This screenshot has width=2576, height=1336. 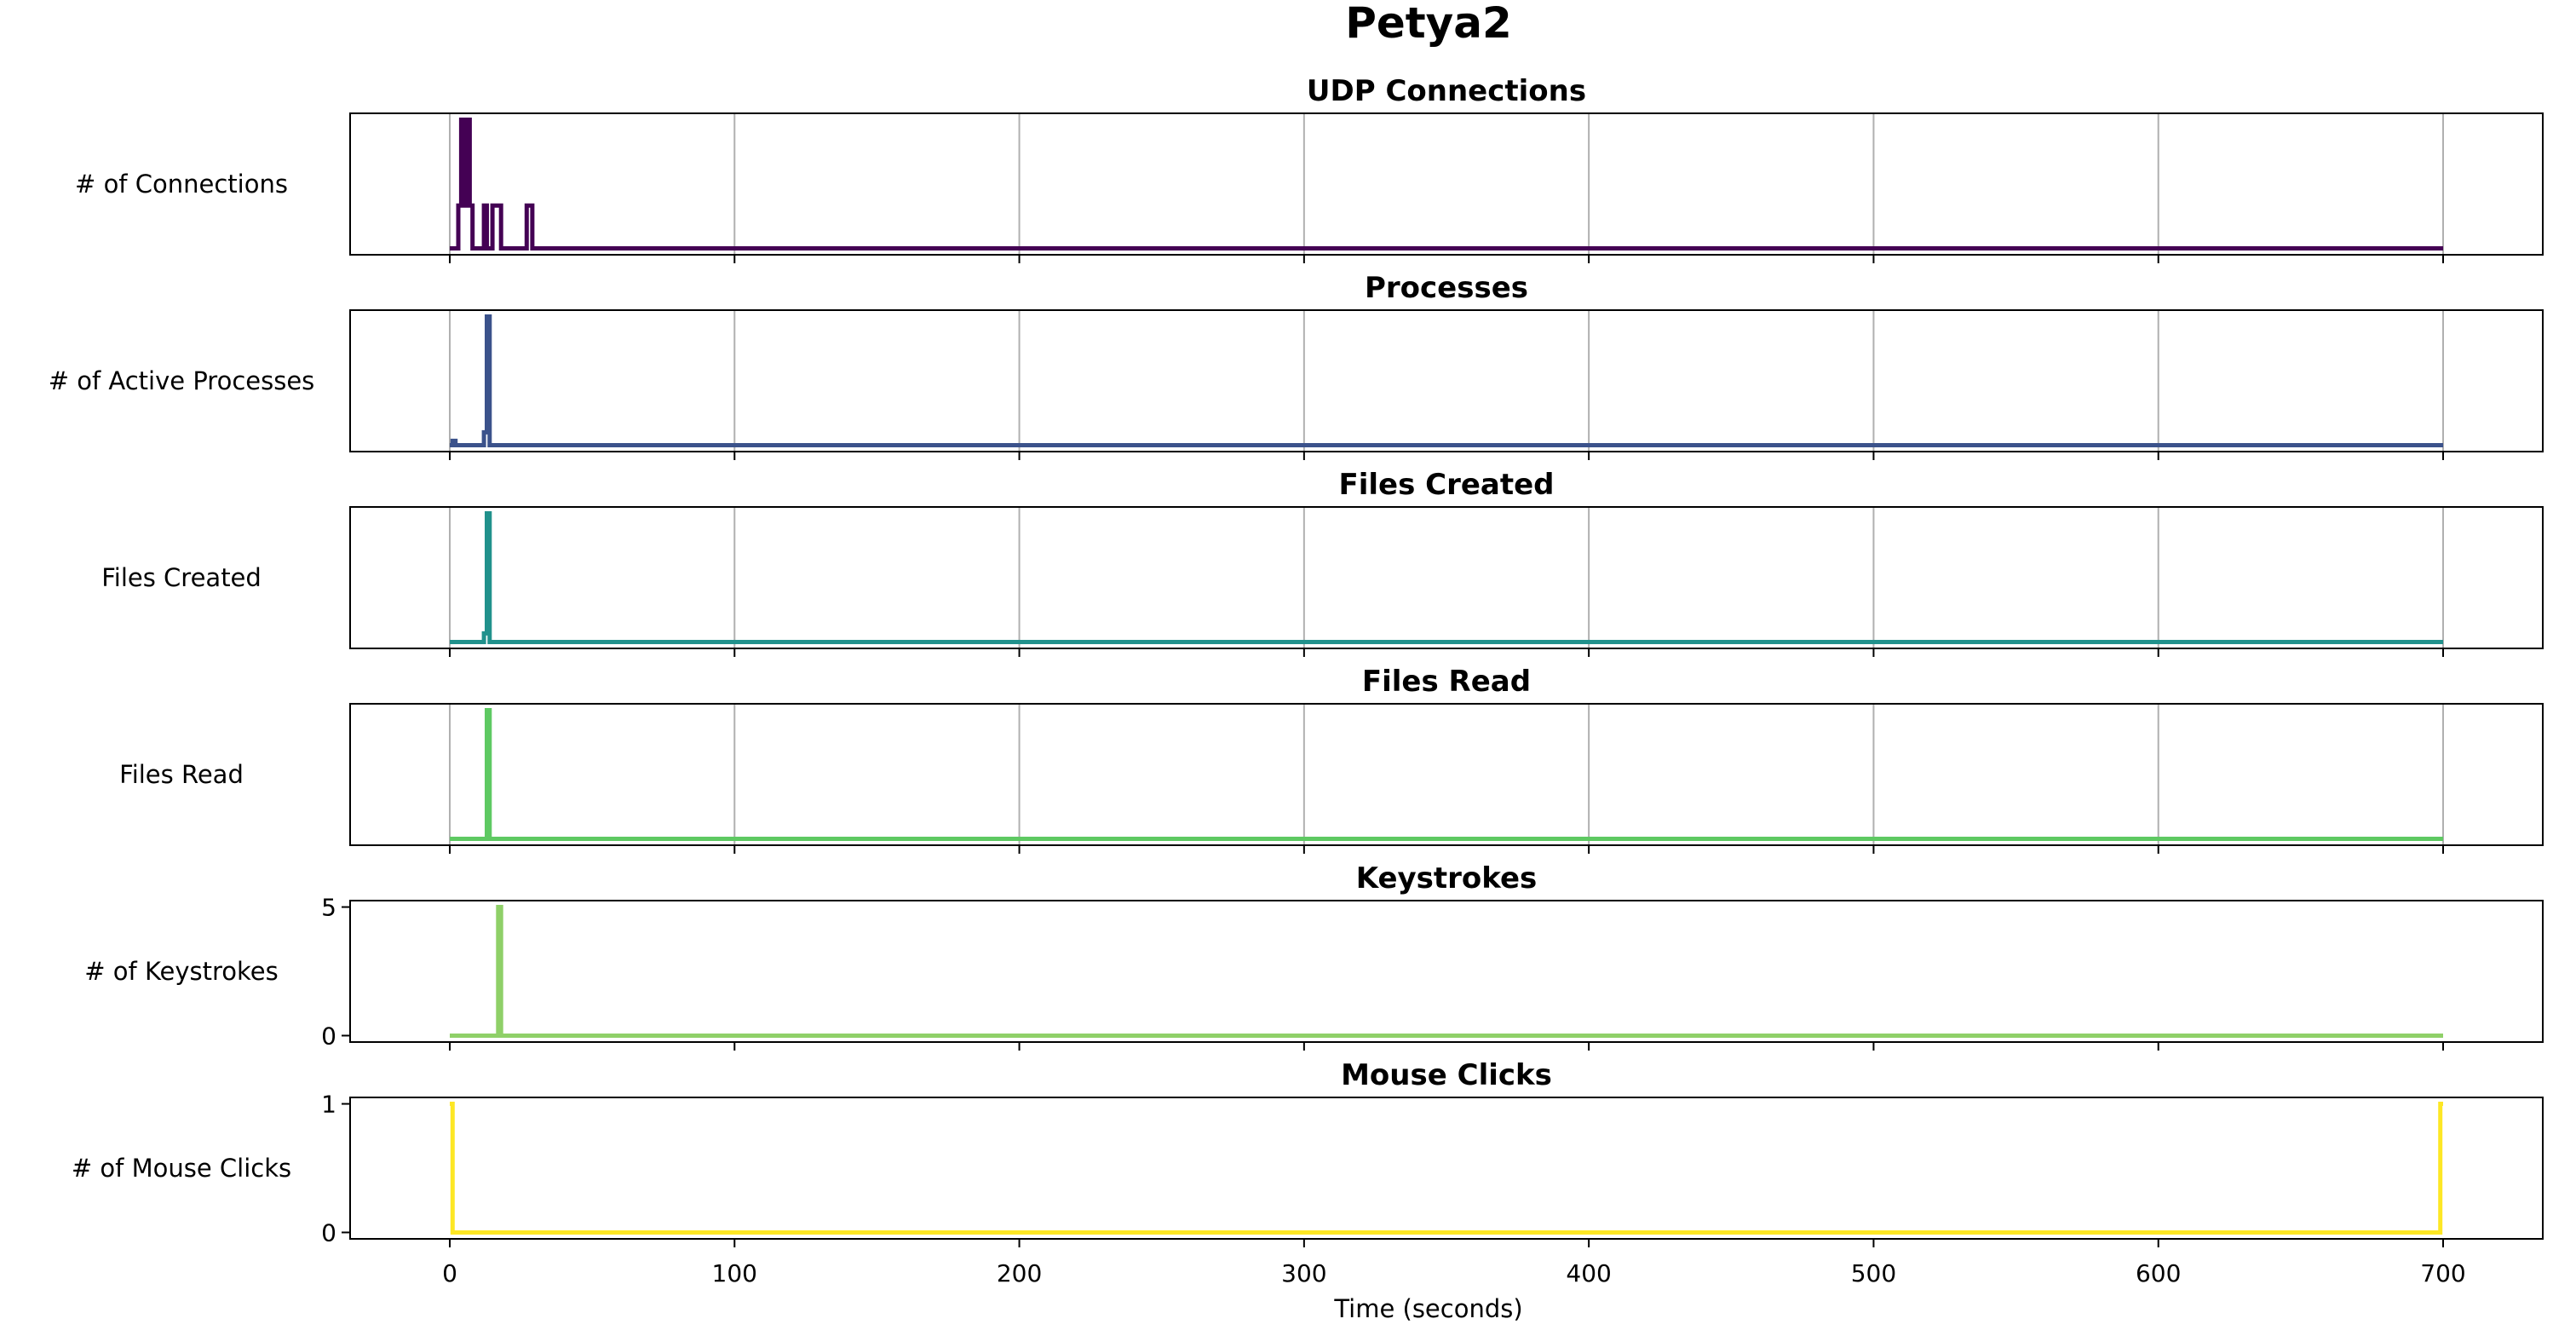 I want to click on panel-title: Files Created, so click(x=1446, y=485).